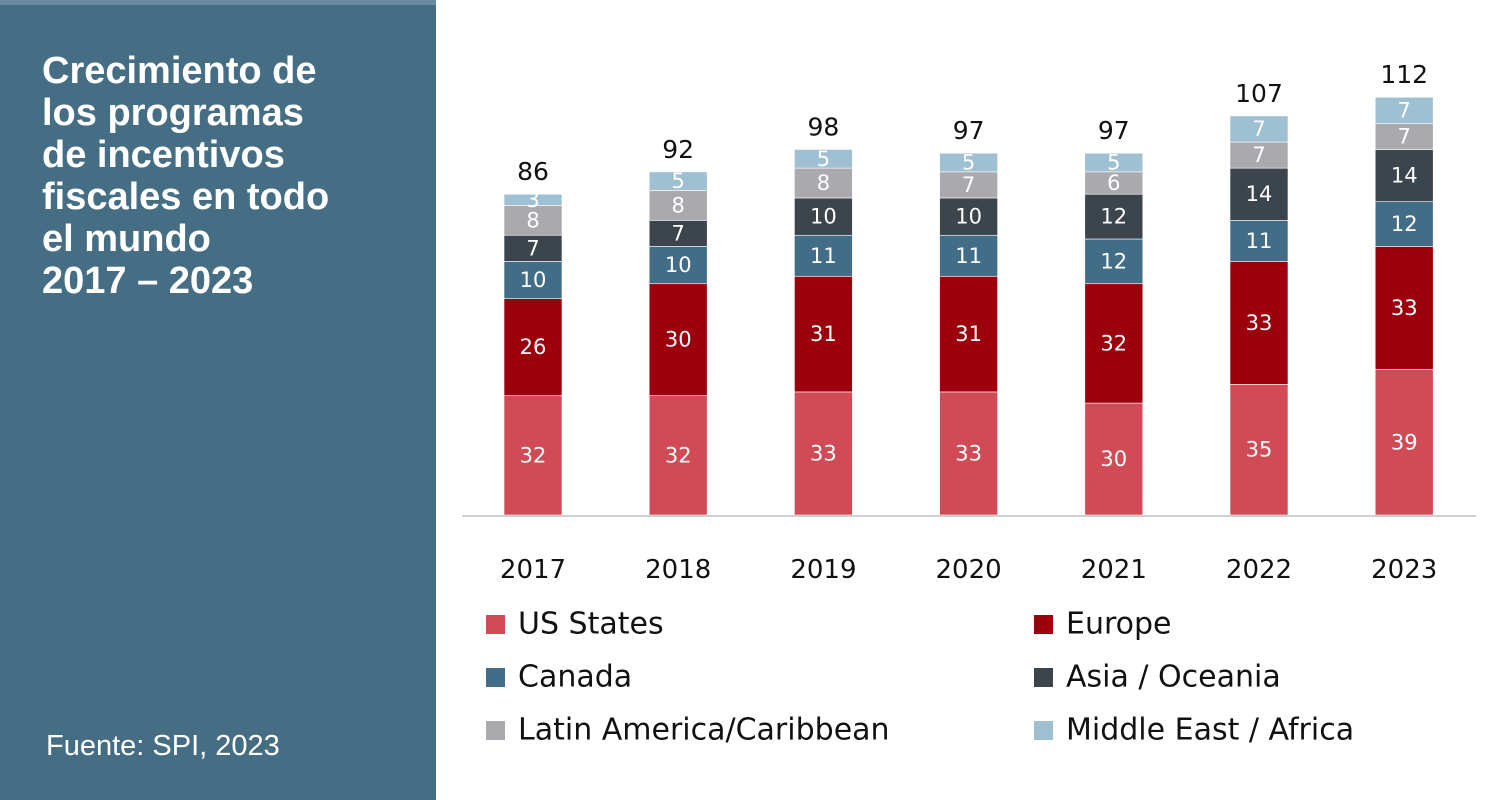 This screenshot has width=1500, height=800. I want to click on bar-us-states-2017, so click(533, 455).